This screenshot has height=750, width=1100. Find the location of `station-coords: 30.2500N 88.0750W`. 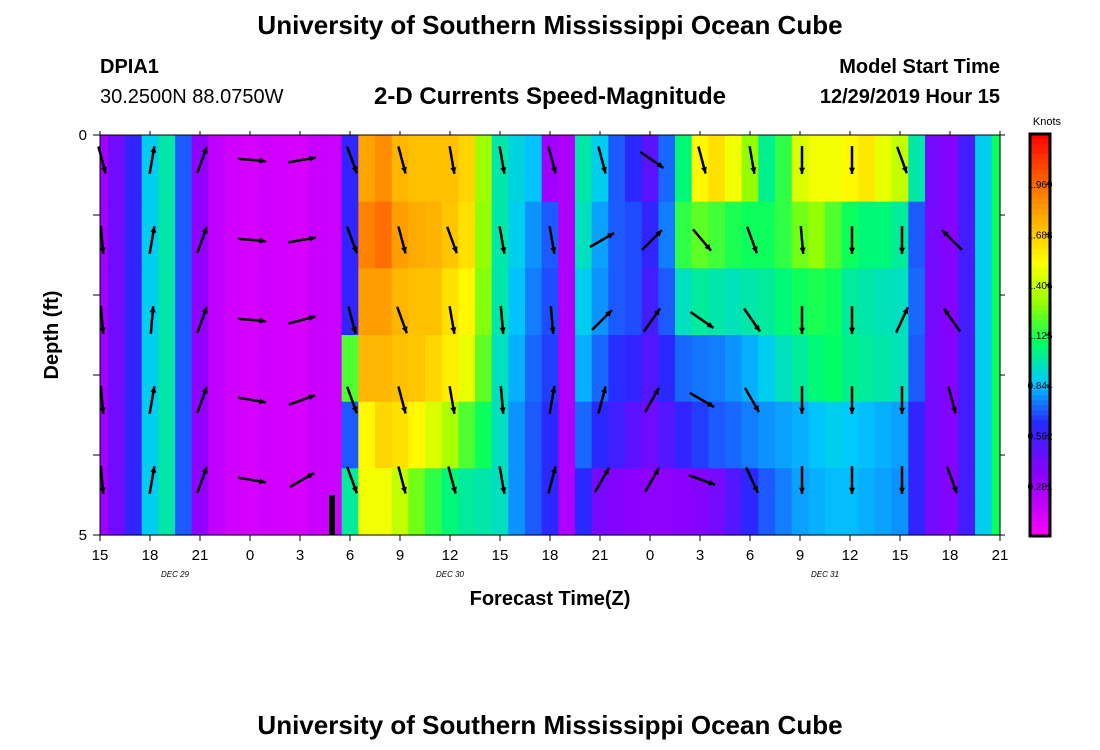

station-coords: 30.2500N 88.0750W is located at coordinates (192, 97).